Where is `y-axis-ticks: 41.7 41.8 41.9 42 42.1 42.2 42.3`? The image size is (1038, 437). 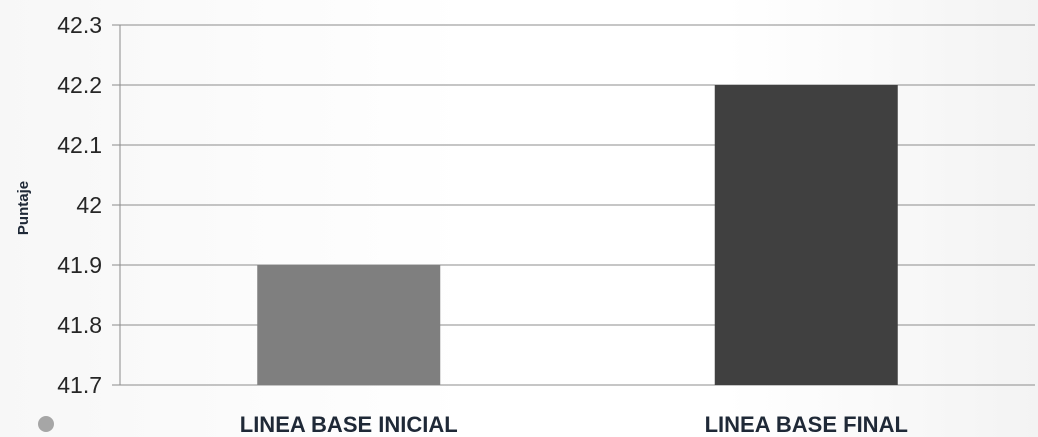 y-axis-ticks: 41.7 41.8 41.9 42 42.1 42.2 42.3 is located at coordinates (79, 205).